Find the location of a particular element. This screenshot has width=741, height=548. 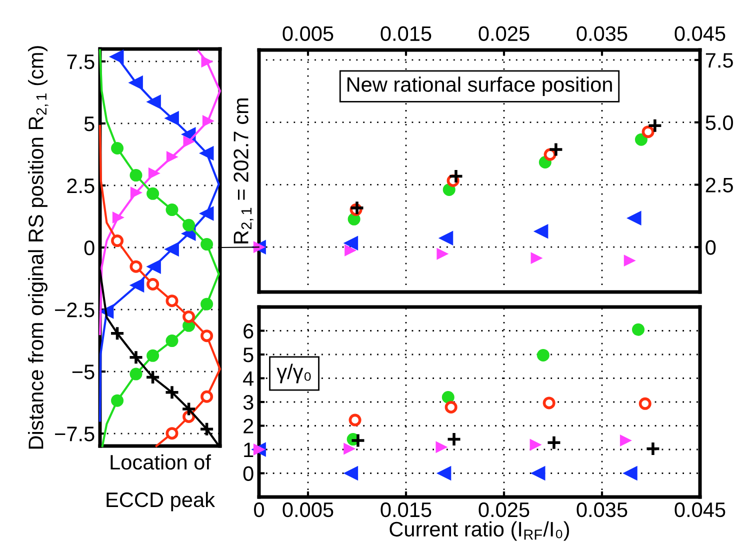

x-tick-label: 0 is located at coordinates (259, 510).